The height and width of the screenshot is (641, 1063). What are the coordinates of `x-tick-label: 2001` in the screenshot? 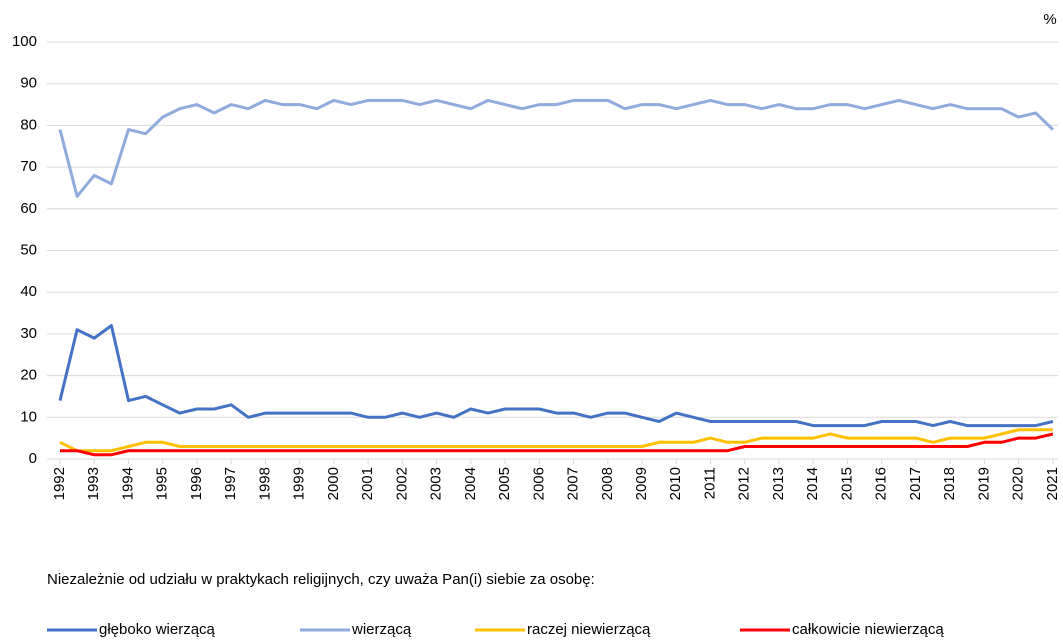 It's located at (367, 483).